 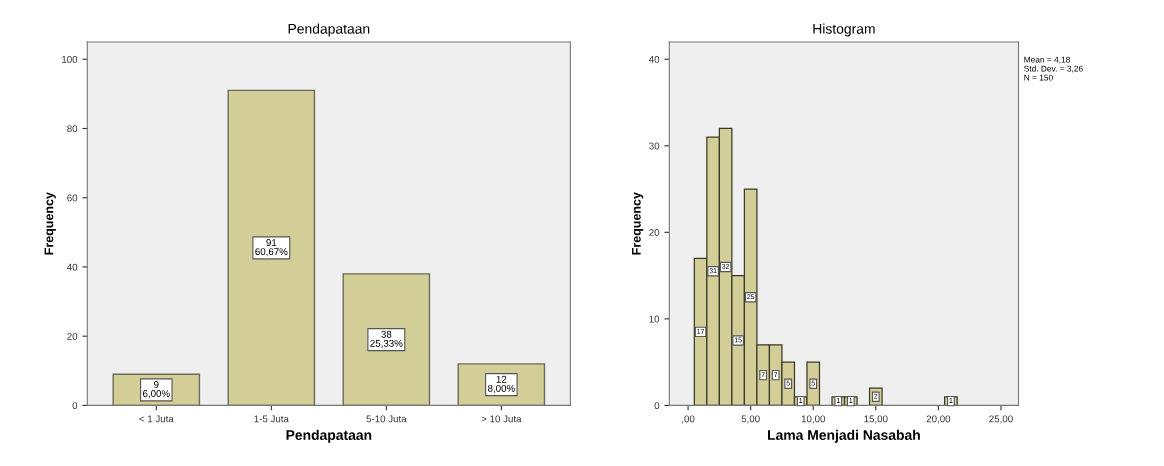 What do you see at coordinates (386, 419) in the screenshot?
I see `x-tick-label: 5-10 Juta` at bounding box center [386, 419].